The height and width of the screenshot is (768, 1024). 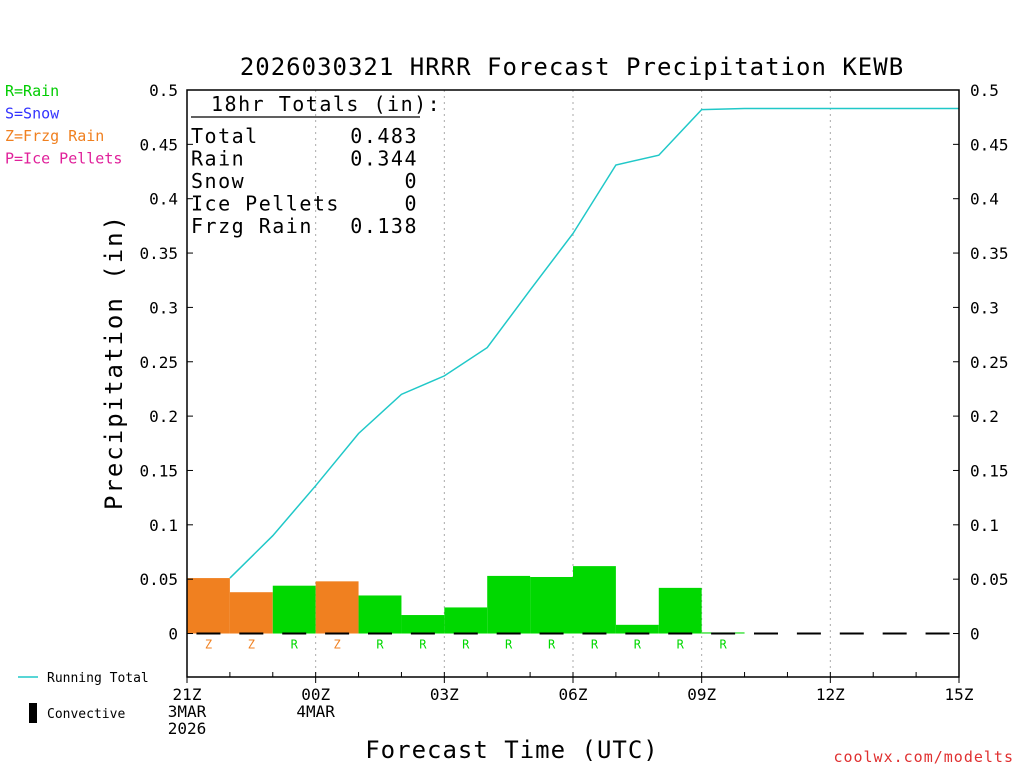 I want to click on y-tick-label-left: 0.3, so click(x=163, y=307).